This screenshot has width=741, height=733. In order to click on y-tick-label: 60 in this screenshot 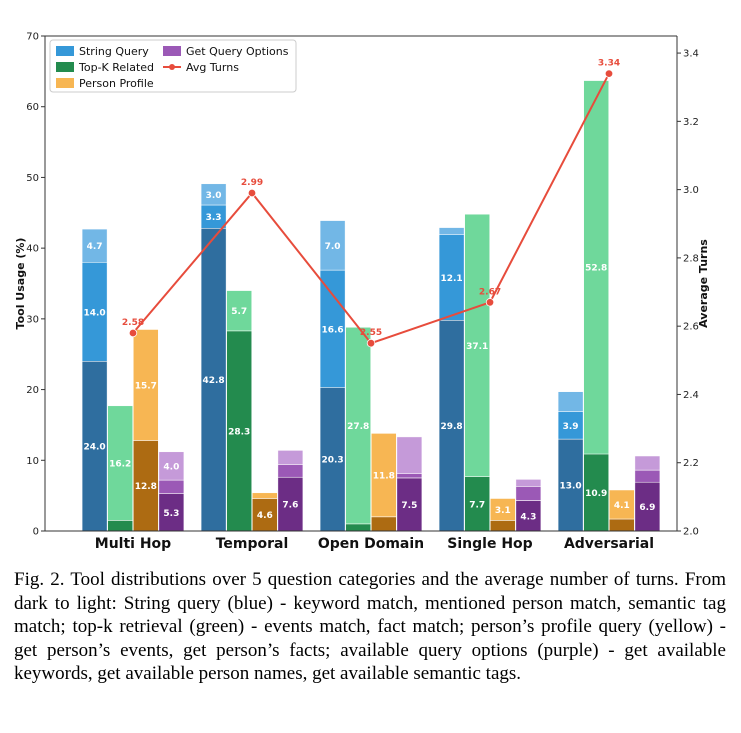, I will do `click(32, 107)`.